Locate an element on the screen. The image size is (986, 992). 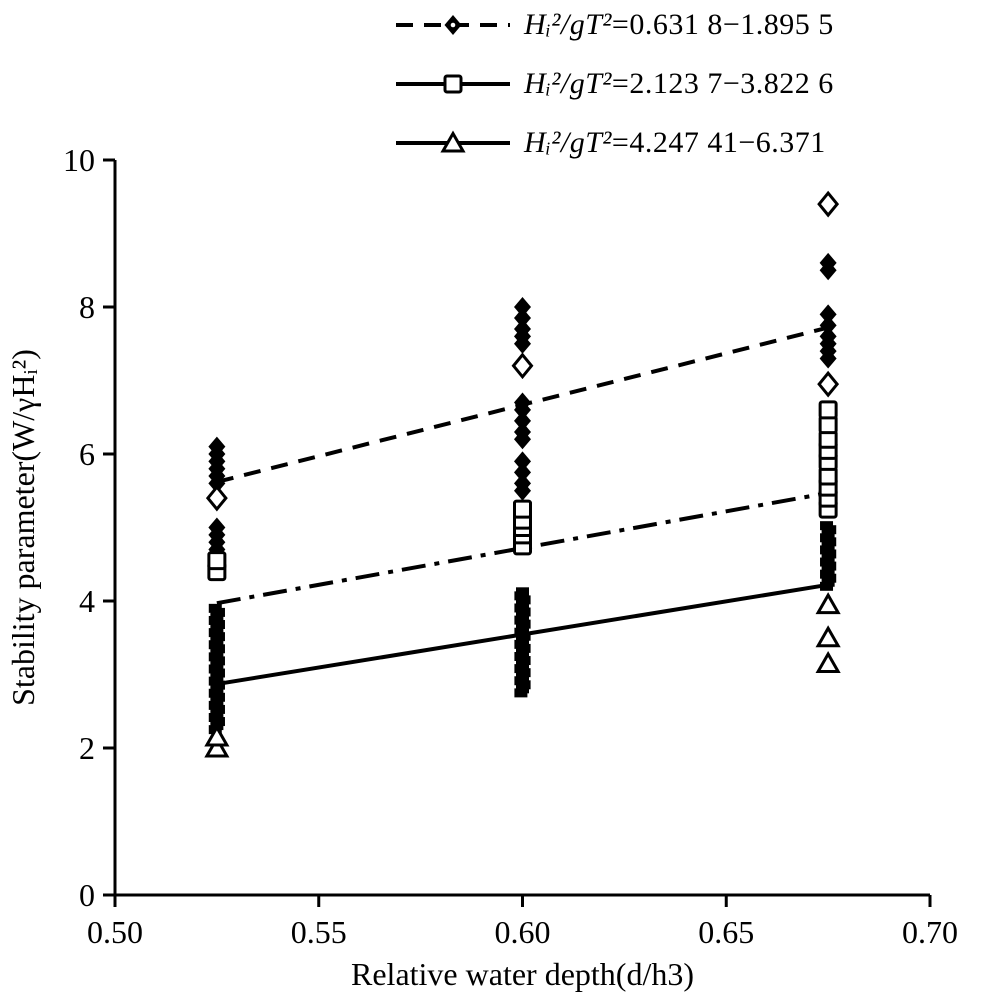
legend-formula-3: Hᵢ²/gT² is located at coordinates (568, 142).